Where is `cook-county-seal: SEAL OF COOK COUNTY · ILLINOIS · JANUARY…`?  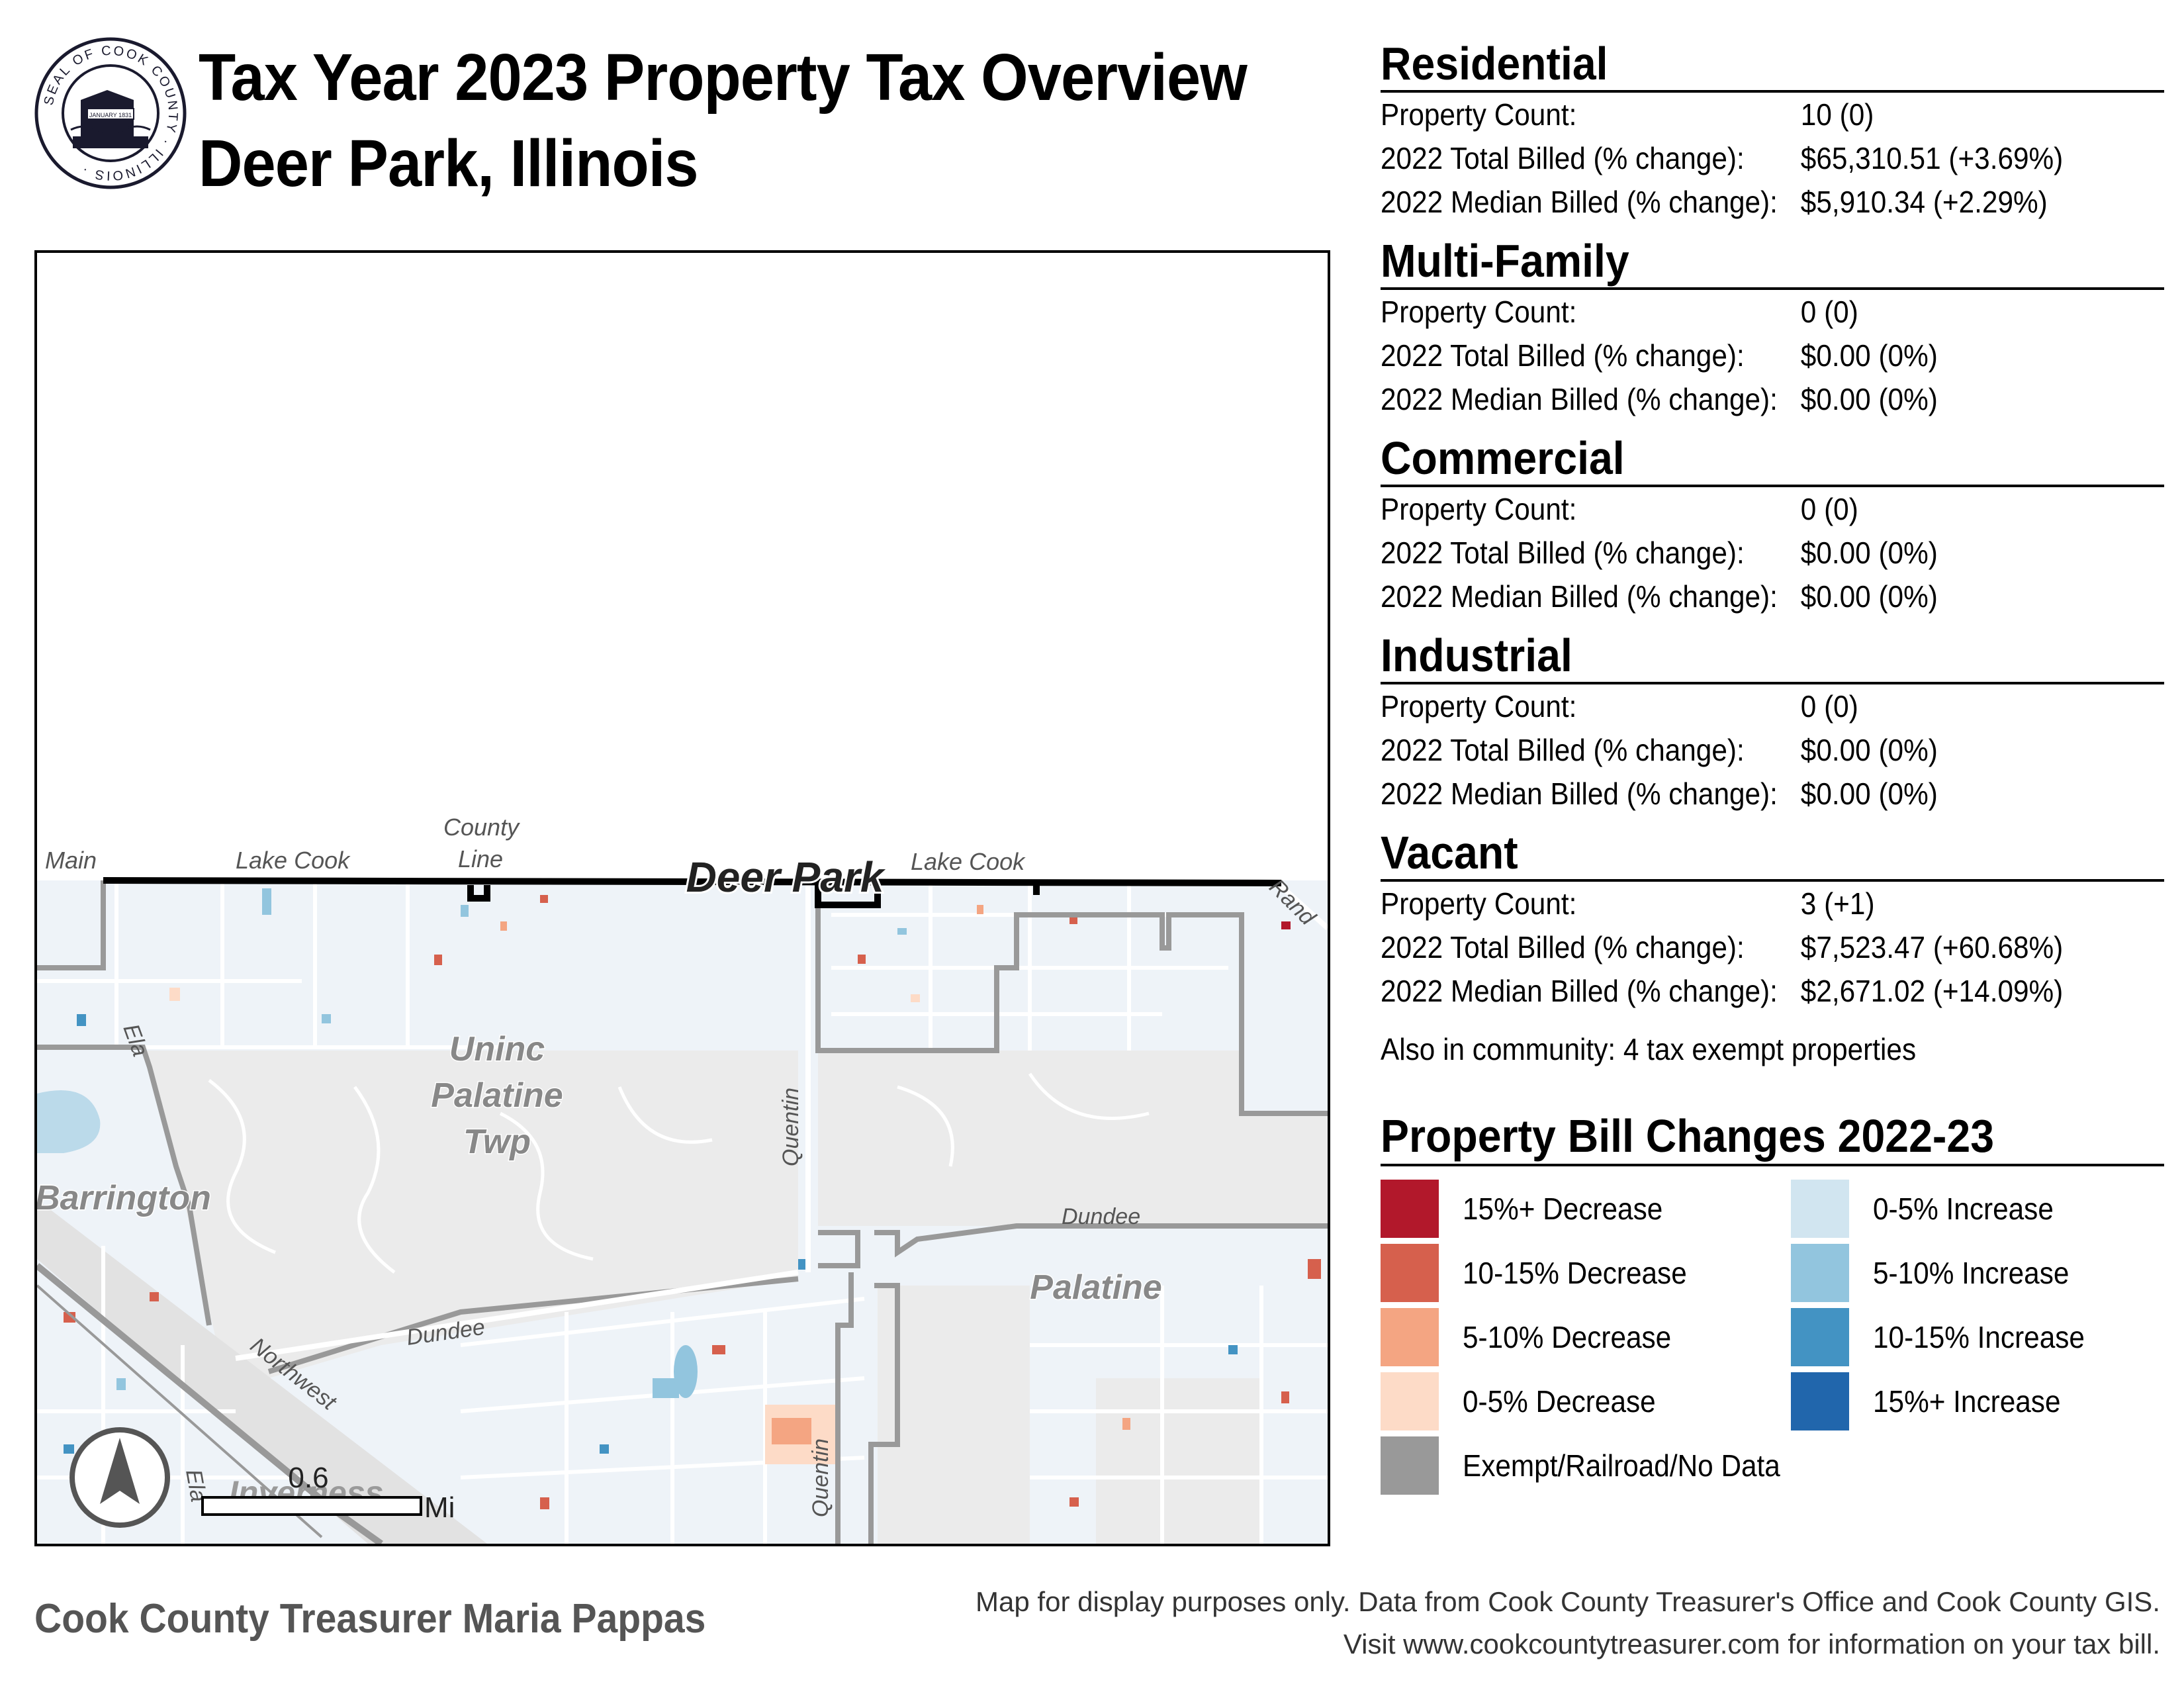 cook-county-seal: SEAL OF COOK COUNTY · ILLINOIS · JANUARY… is located at coordinates (111, 113).